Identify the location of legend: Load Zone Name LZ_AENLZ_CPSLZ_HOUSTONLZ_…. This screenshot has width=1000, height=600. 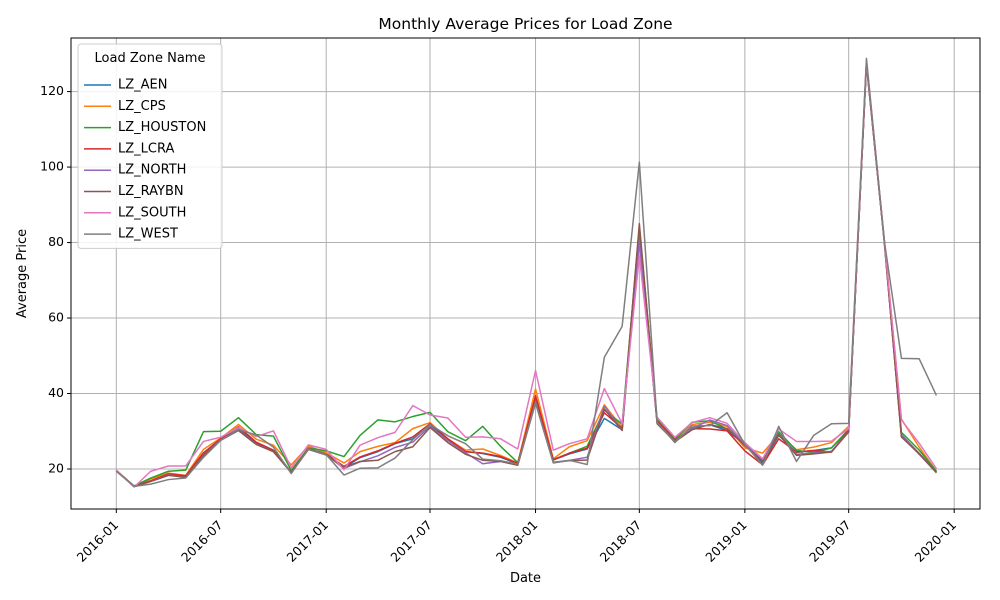
(150, 146).